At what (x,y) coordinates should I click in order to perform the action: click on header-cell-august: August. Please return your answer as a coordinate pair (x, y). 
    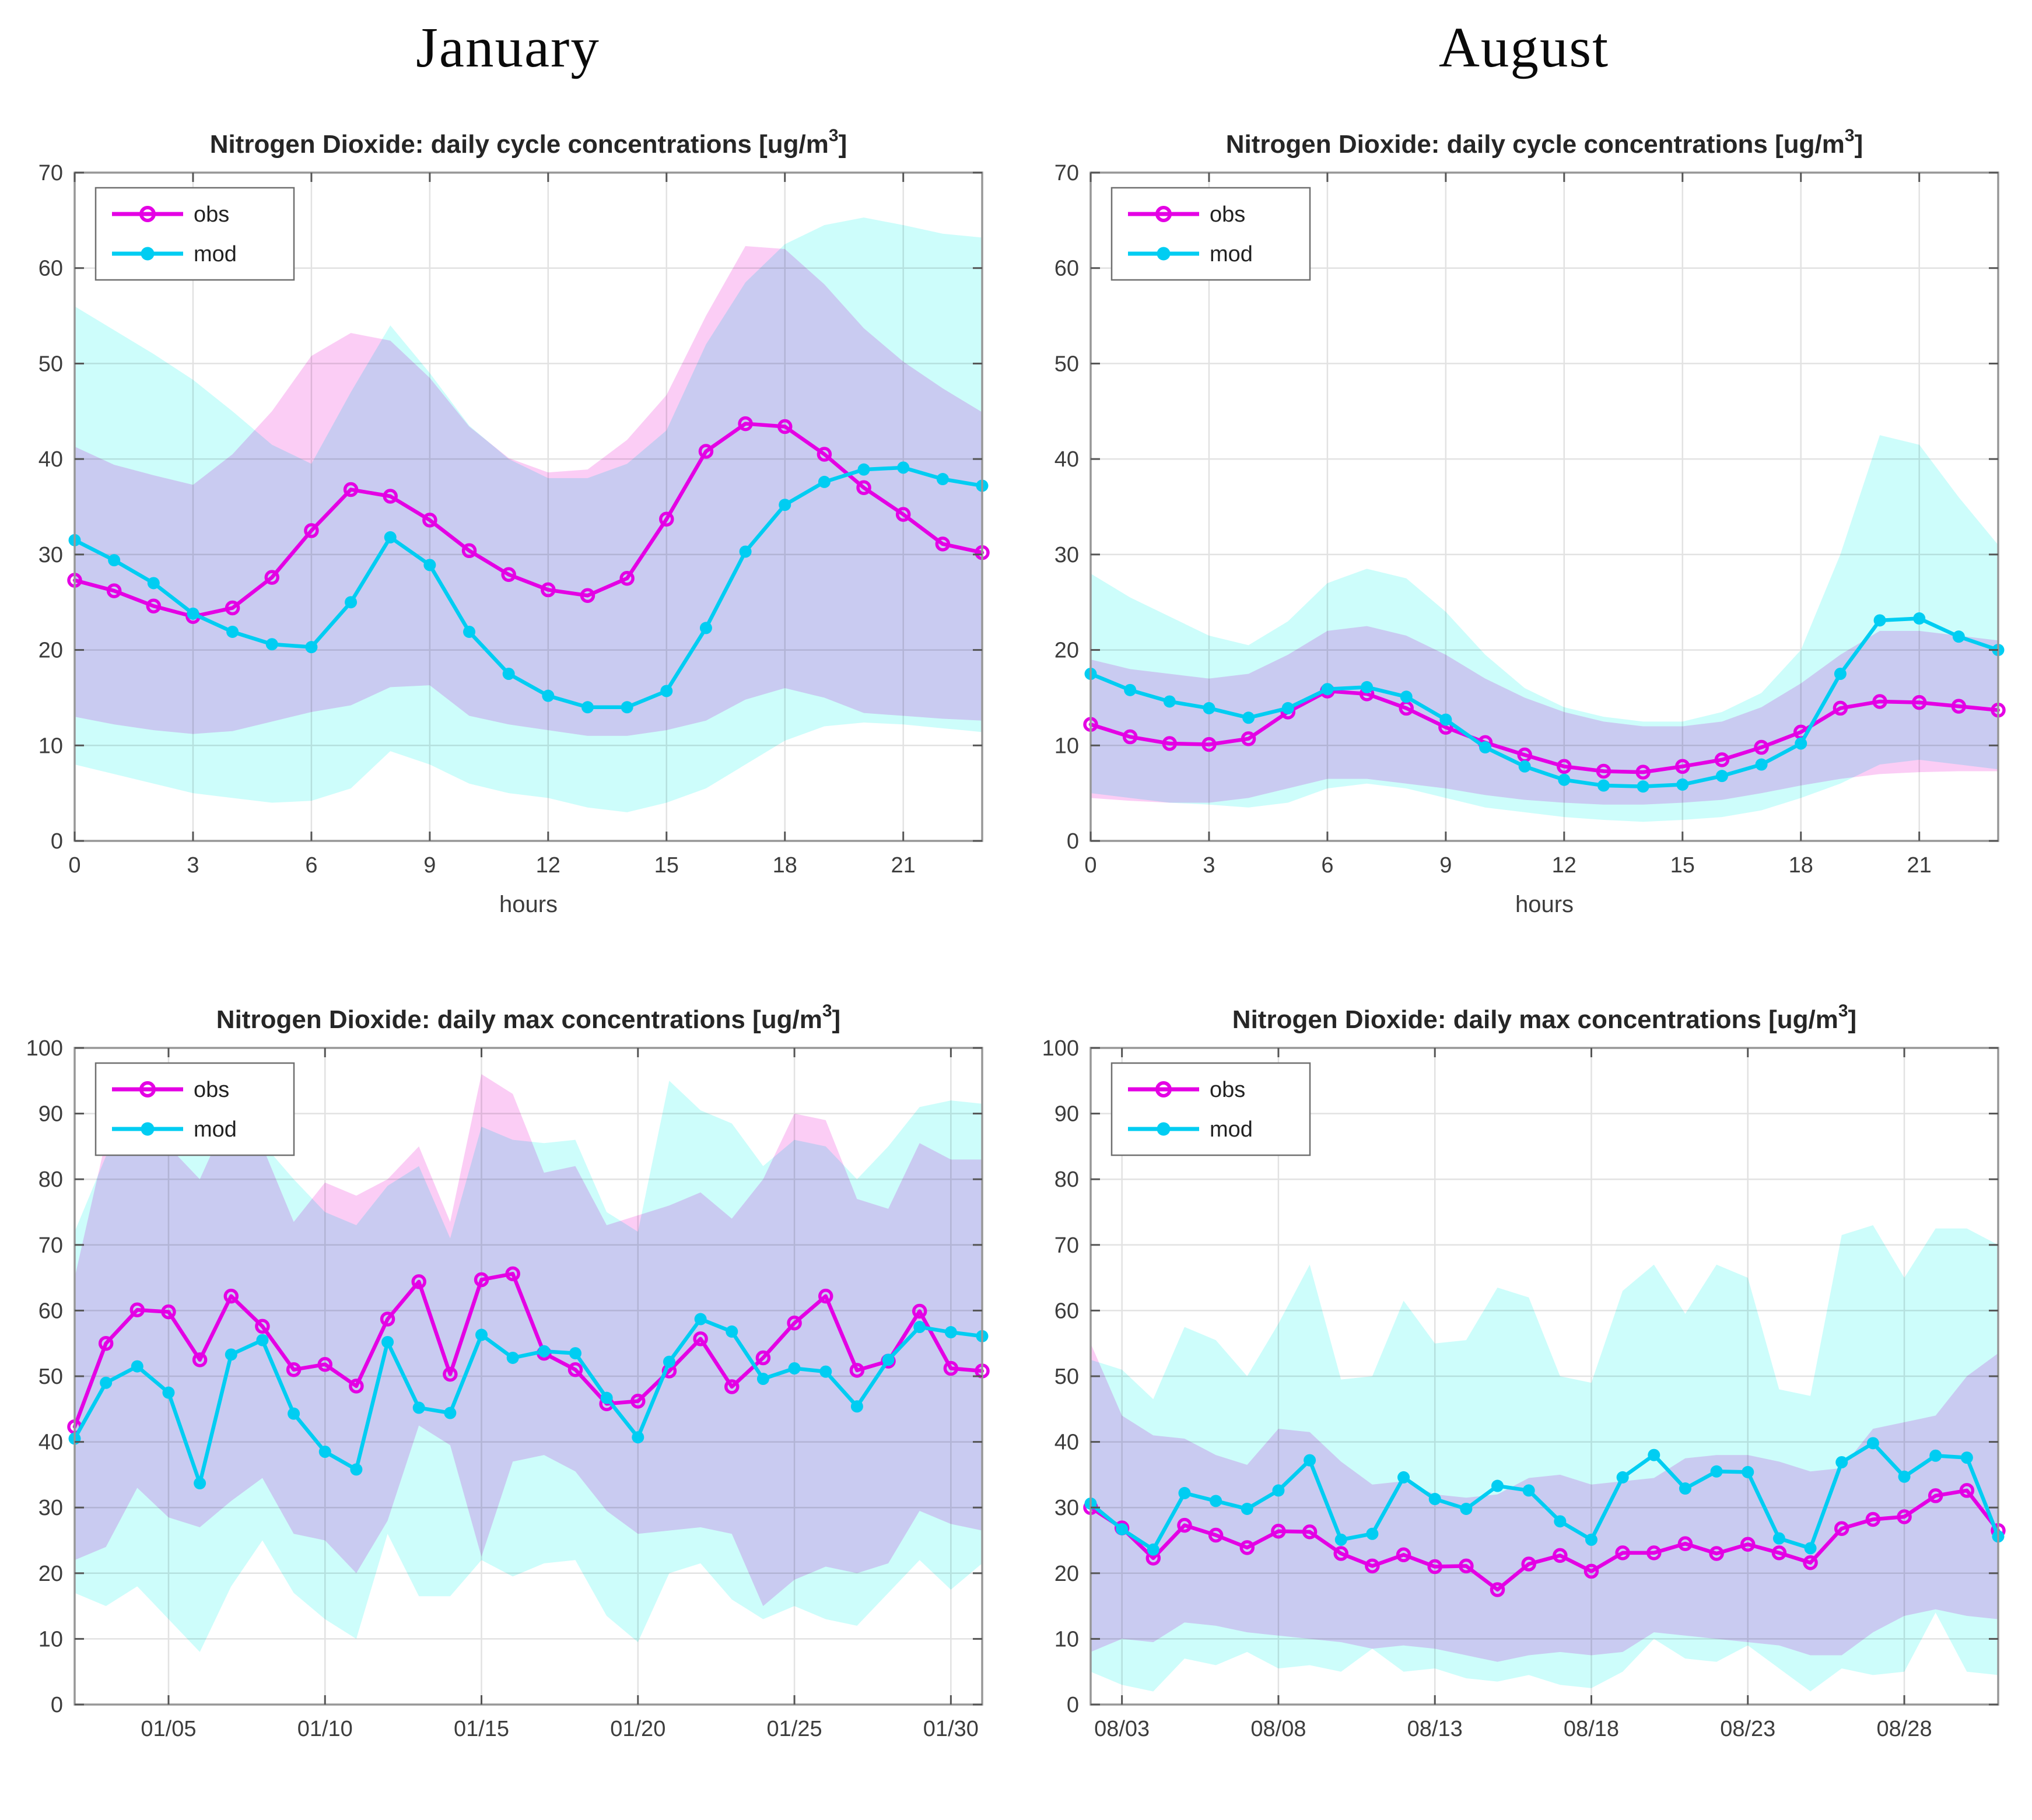
    Looking at the image, I should click on (1524, 59).